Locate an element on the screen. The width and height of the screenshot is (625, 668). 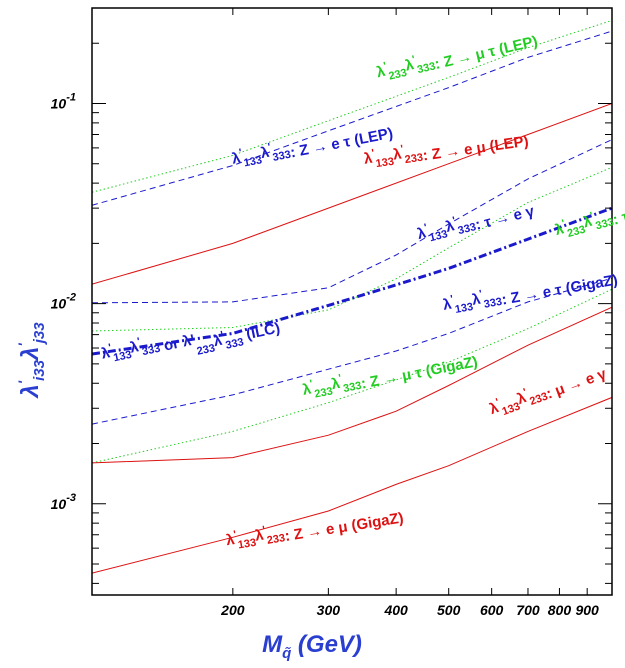
x-axis-label: Mq̃ (GeV) is located at coordinates (312, 646).